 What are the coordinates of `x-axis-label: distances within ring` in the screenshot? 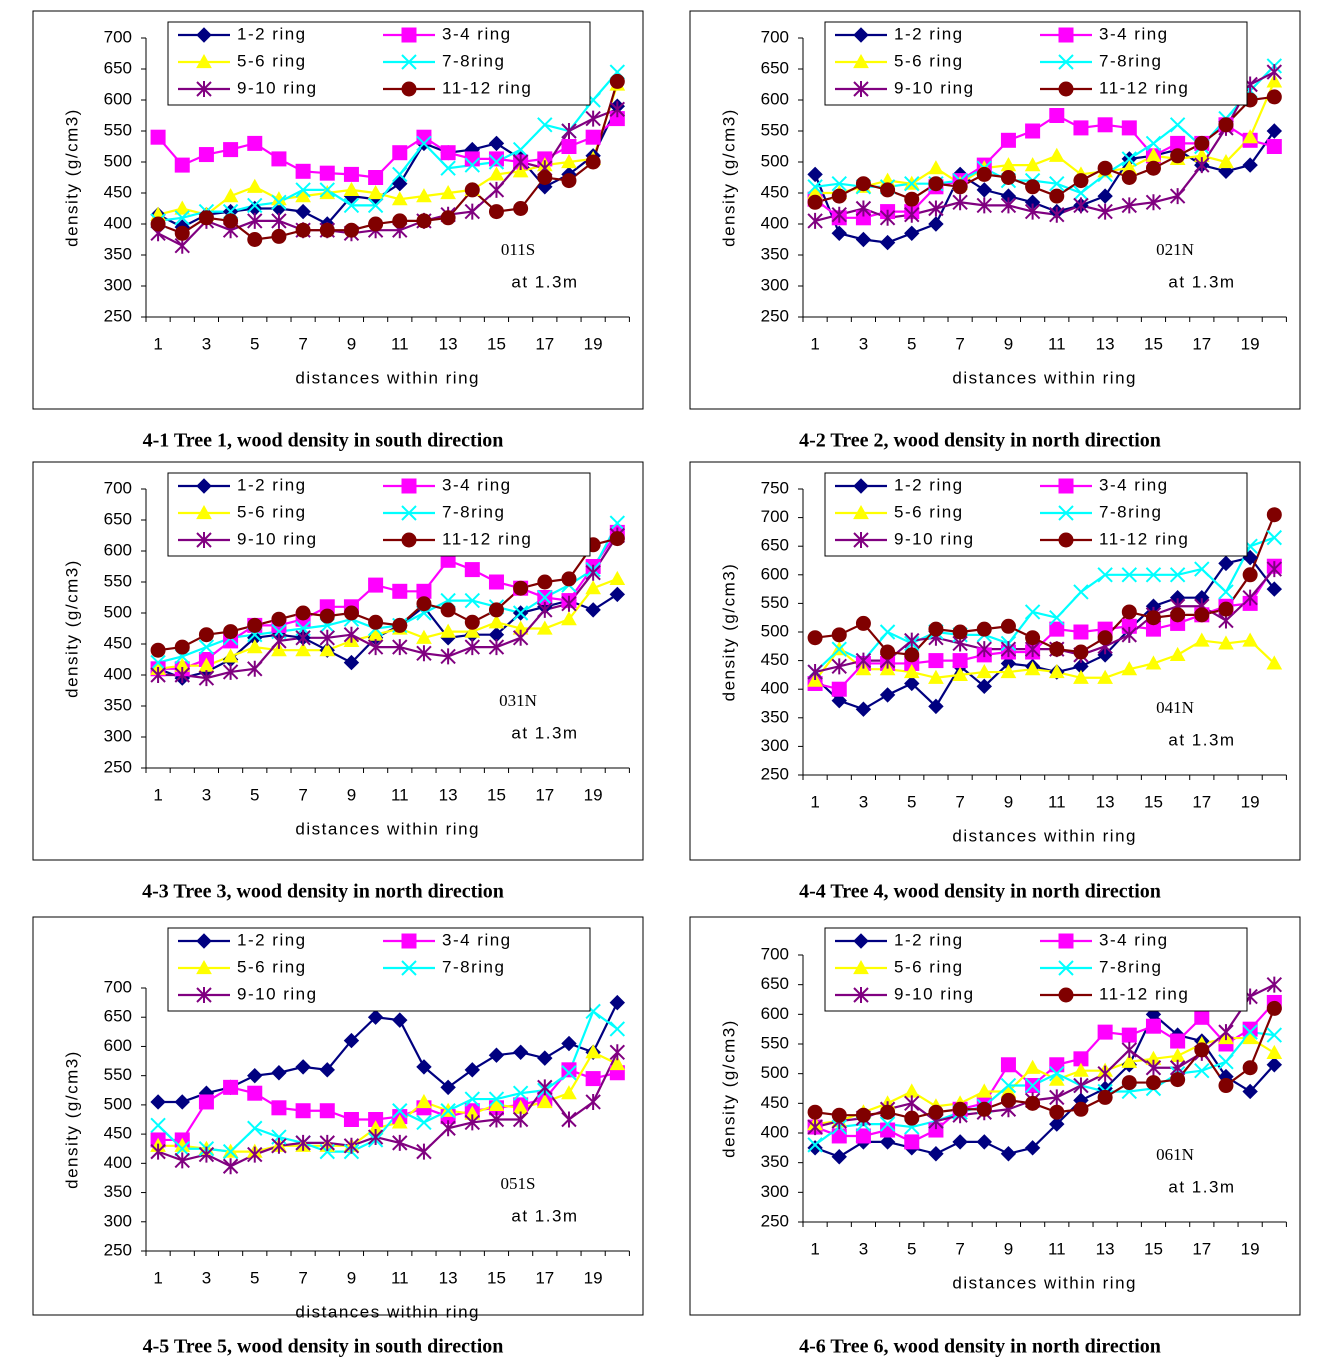 It's located at (387, 828).